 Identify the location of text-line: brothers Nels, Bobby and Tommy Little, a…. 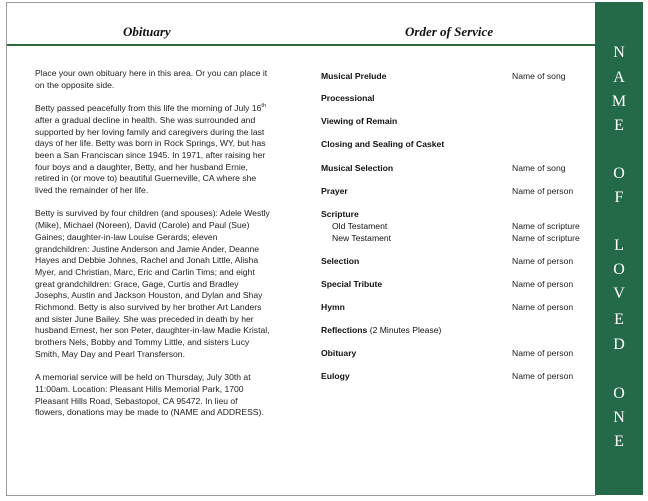
(142, 342).